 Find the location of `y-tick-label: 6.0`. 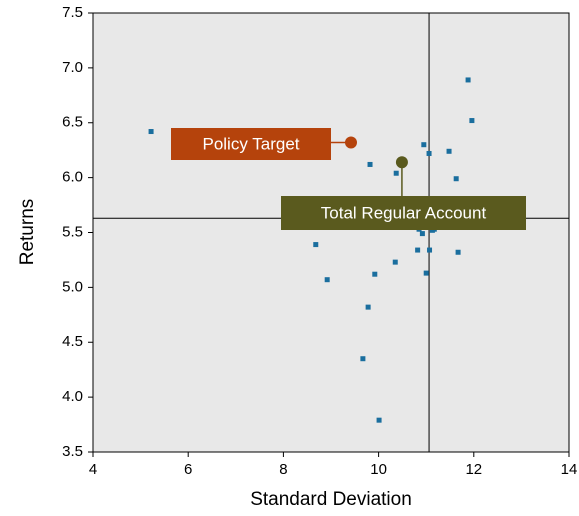

y-tick-label: 6.0 is located at coordinates (72, 177).